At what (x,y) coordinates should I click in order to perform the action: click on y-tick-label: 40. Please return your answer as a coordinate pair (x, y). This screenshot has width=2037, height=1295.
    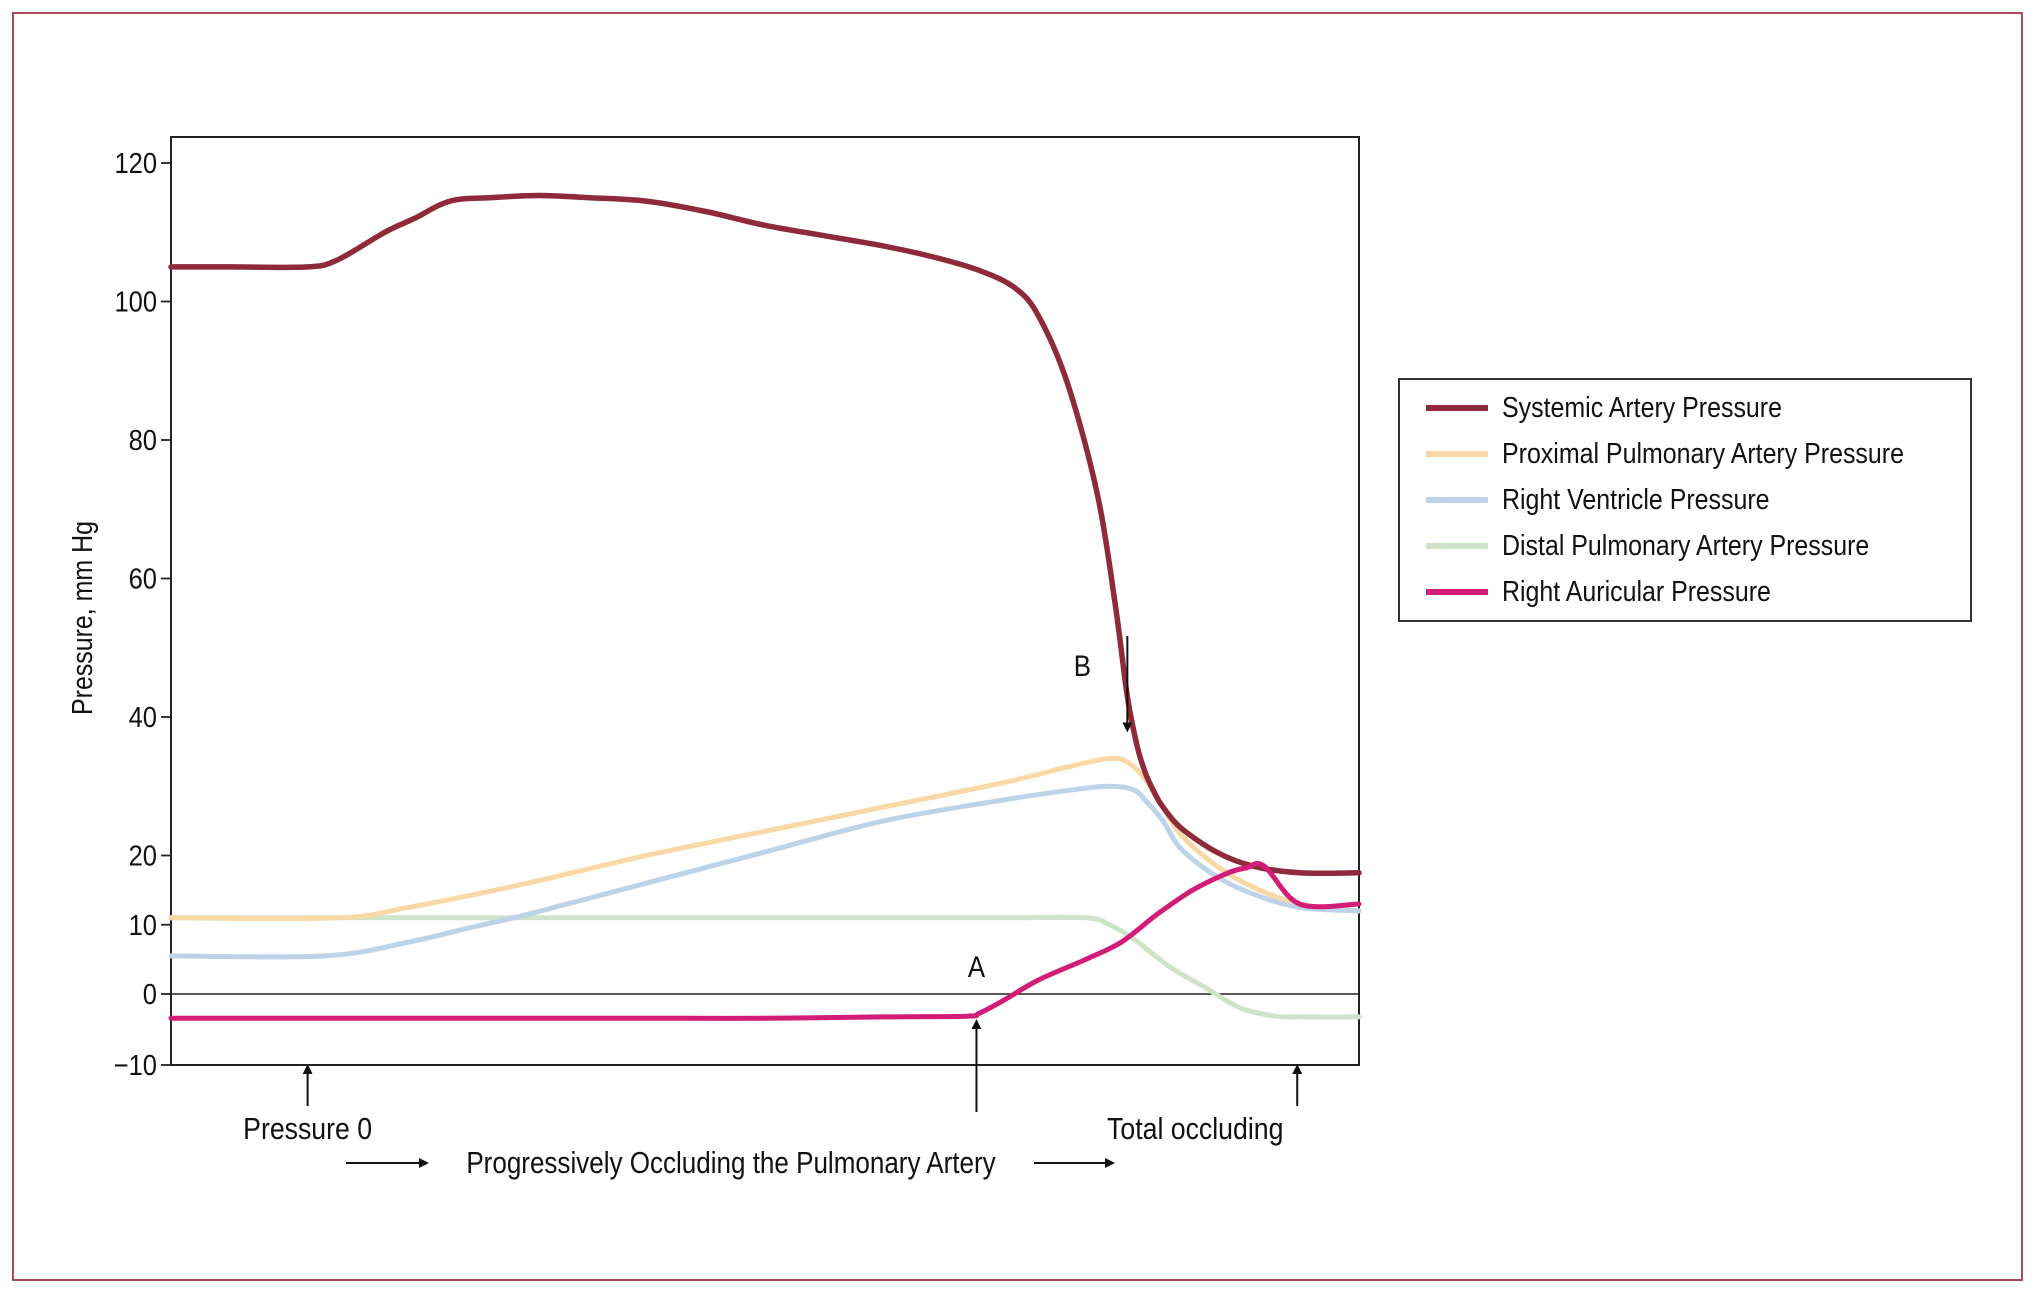
    Looking at the image, I should click on (143, 716).